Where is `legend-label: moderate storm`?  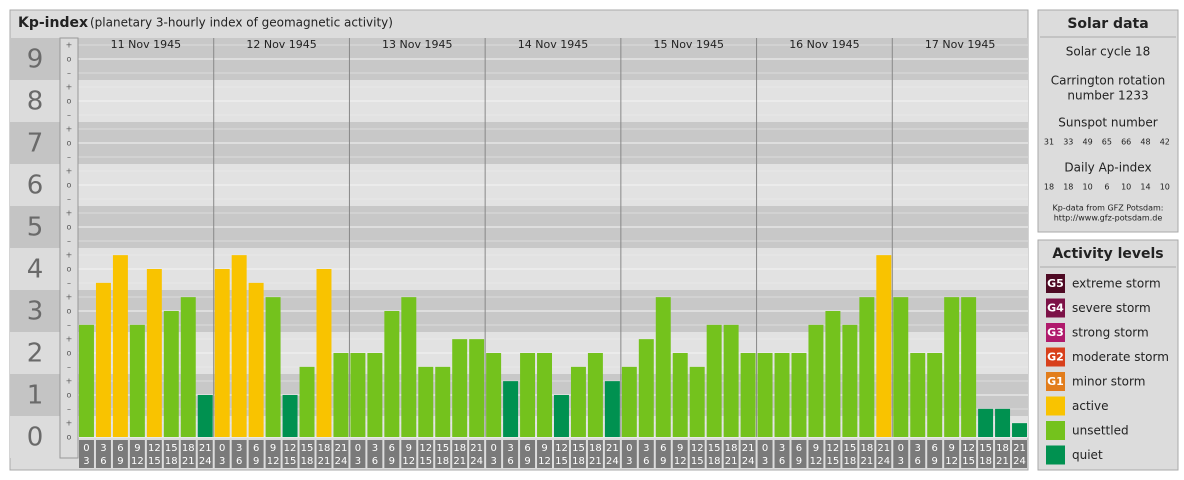
legend-label: moderate storm is located at coordinates (1120, 357).